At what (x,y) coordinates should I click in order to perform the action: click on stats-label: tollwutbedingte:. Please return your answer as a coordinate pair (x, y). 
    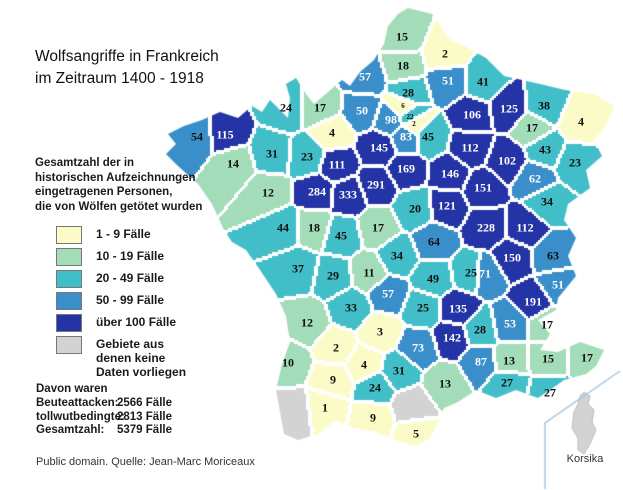
    Looking at the image, I should click on (80, 416).